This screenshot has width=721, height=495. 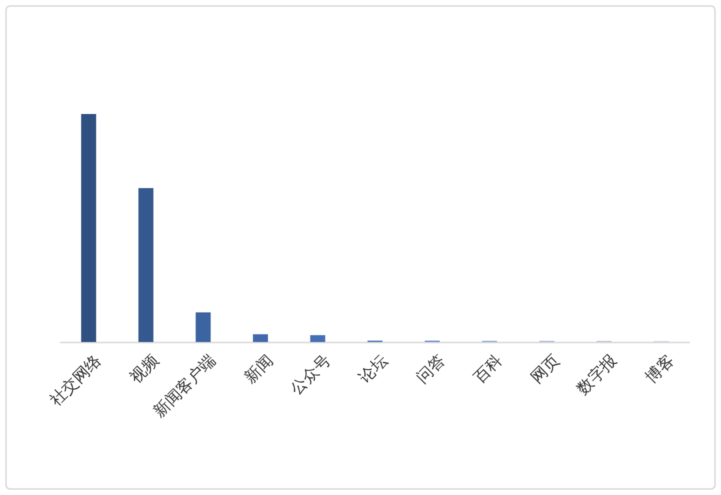 What do you see at coordinates (259, 369) in the screenshot?
I see `x-tick-label: 新闻` at bounding box center [259, 369].